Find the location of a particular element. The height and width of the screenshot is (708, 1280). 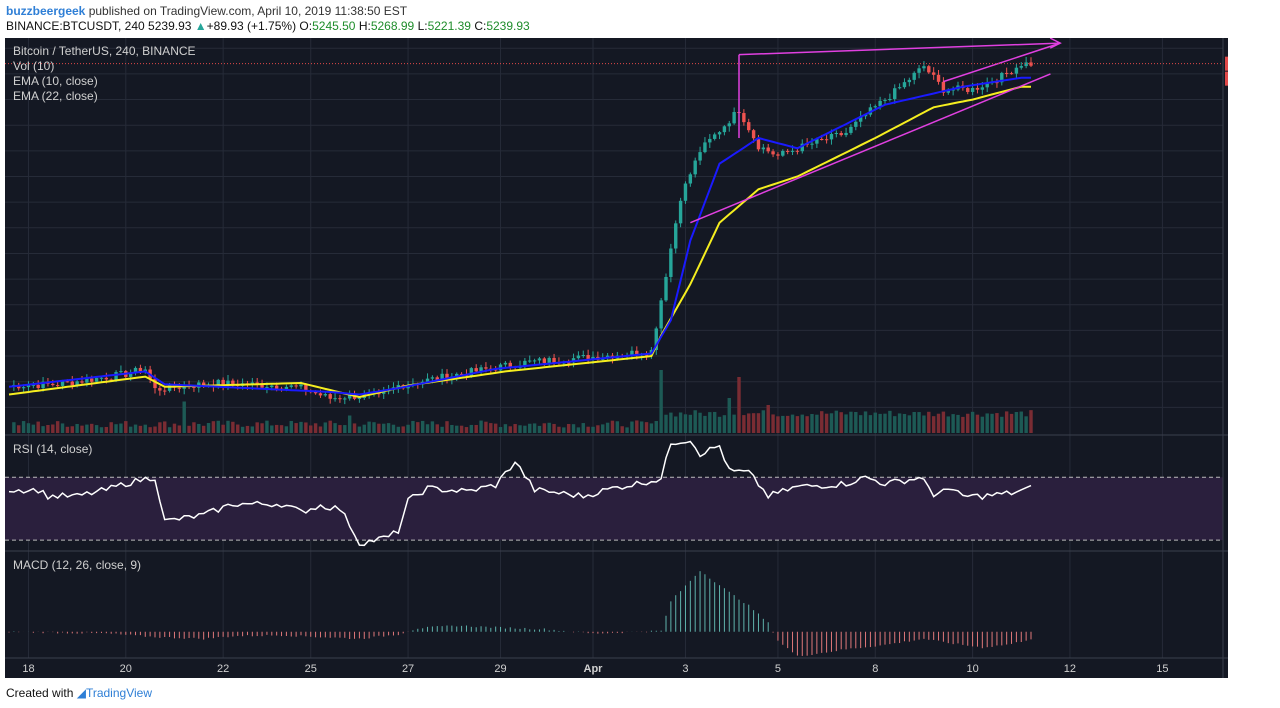

date-tick-label: 3 is located at coordinates (685, 669).